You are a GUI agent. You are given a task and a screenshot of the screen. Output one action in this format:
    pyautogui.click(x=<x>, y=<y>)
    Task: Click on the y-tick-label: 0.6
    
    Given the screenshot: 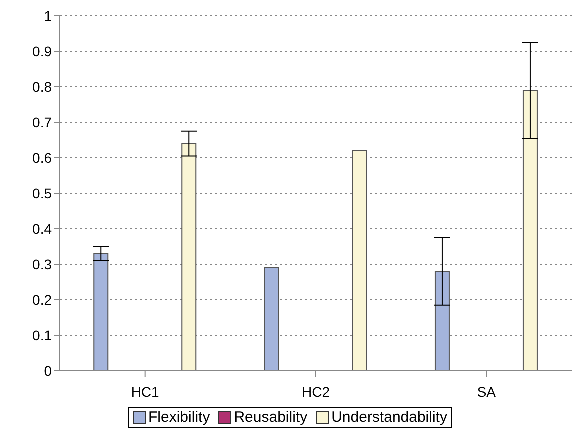 What is the action you would take?
    pyautogui.click(x=42, y=158)
    